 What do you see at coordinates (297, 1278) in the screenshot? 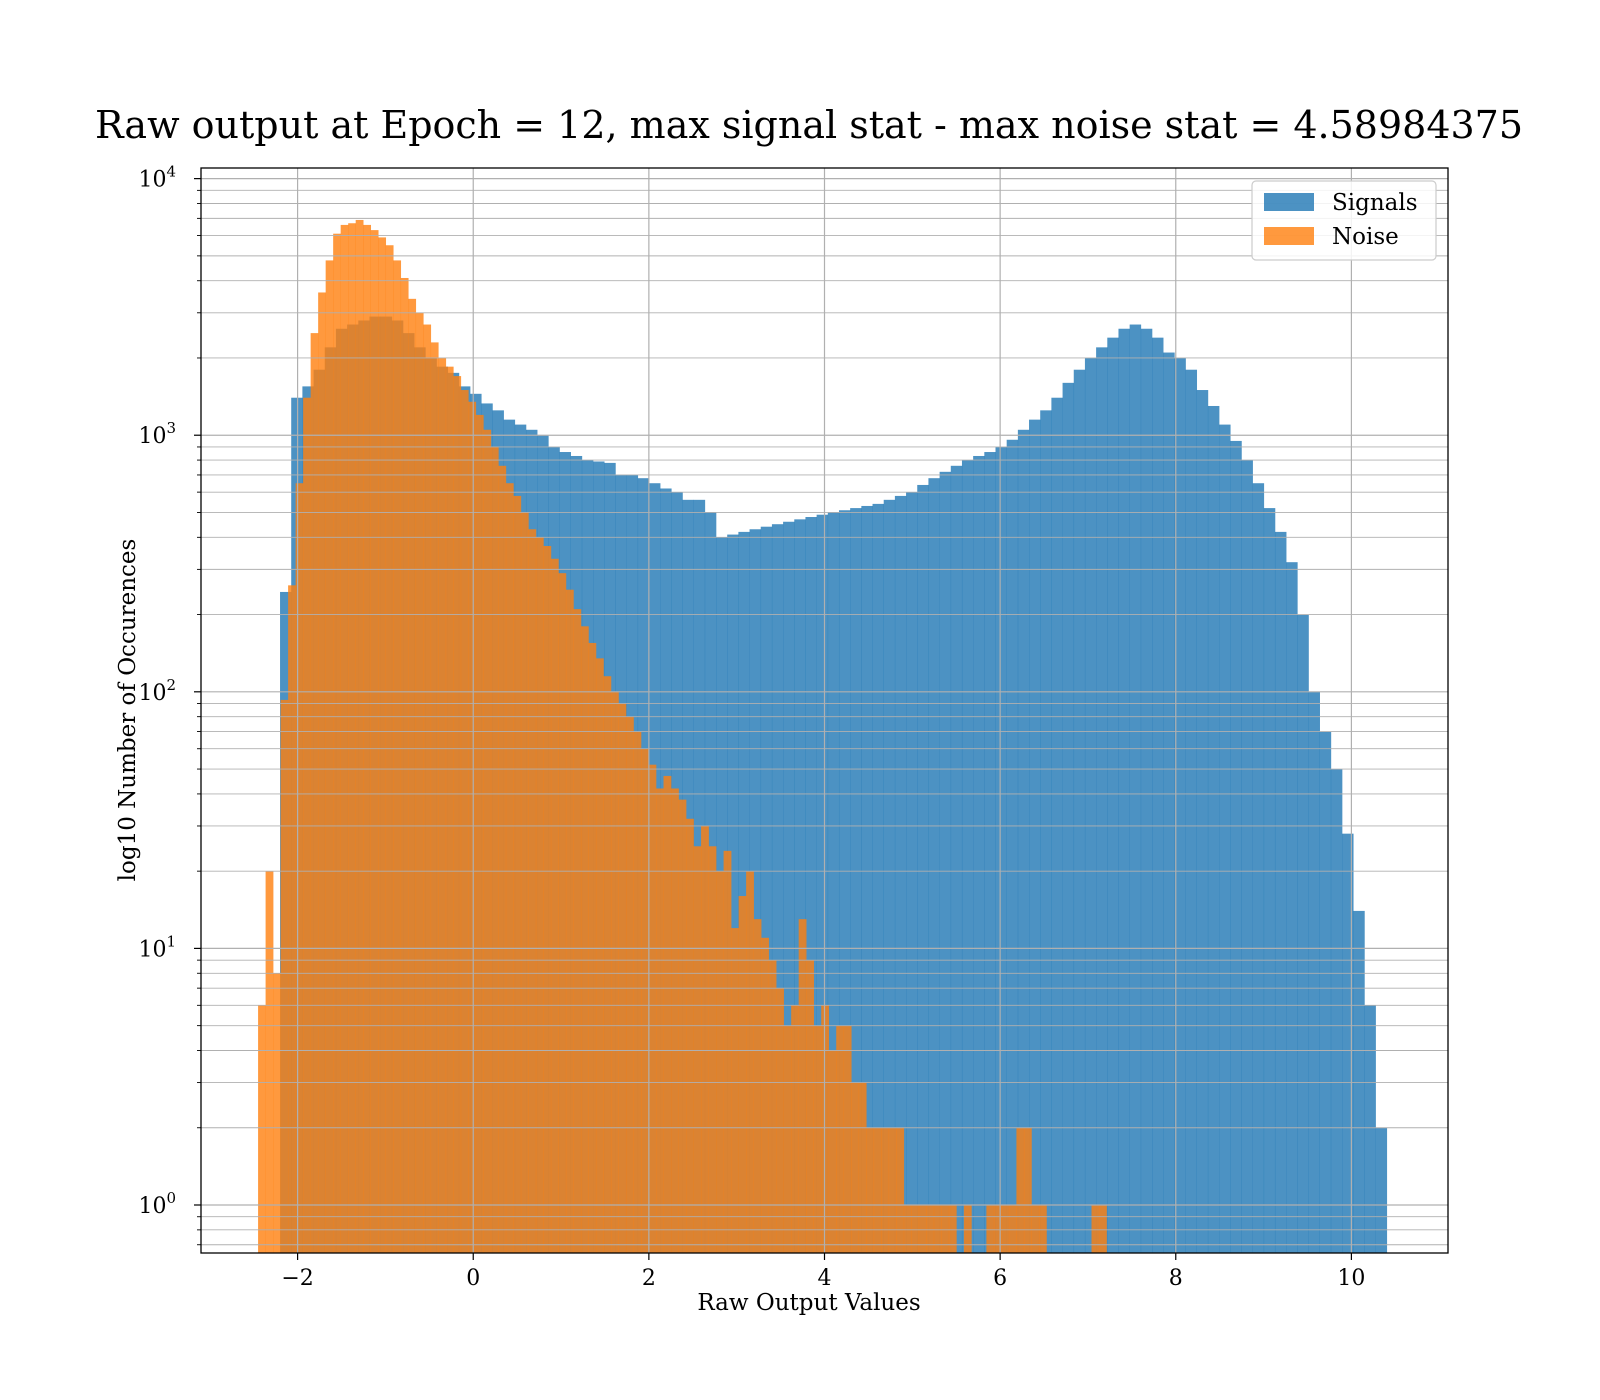
I see `x-tick-label: −2` at bounding box center [297, 1278].